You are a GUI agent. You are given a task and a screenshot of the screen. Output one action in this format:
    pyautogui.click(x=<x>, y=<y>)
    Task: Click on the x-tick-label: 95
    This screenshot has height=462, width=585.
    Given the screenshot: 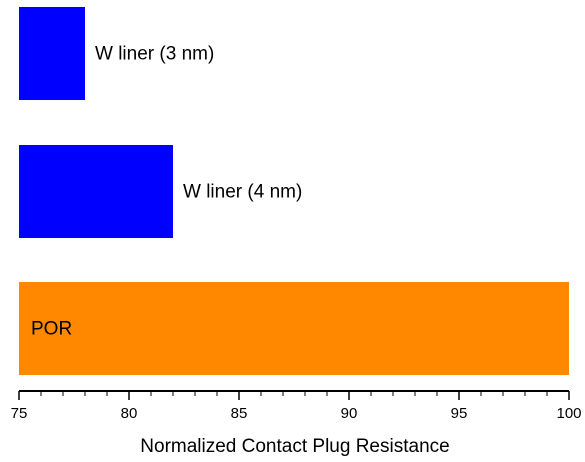 What is the action you would take?
    pyautogui.click(x=459, y=413)
    